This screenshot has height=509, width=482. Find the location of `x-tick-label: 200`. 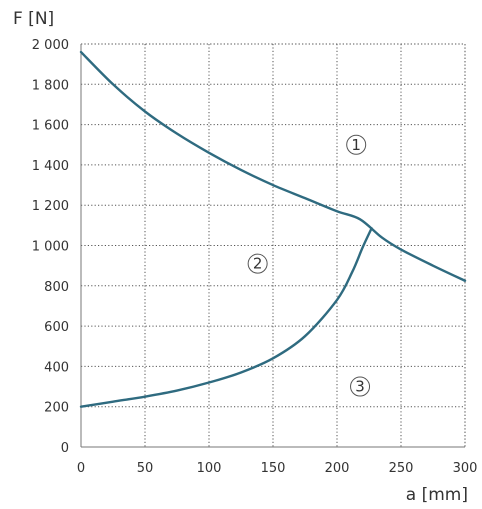

x-tick-label: 200 is located at coordinates (337, 468).